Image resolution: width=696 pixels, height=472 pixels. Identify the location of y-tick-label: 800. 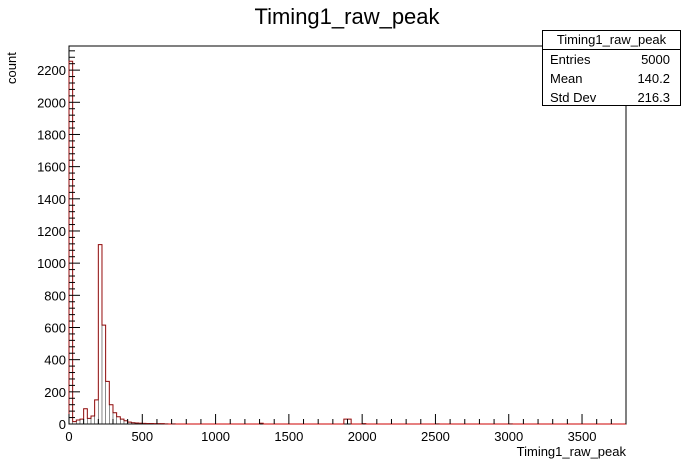
(55, 295).